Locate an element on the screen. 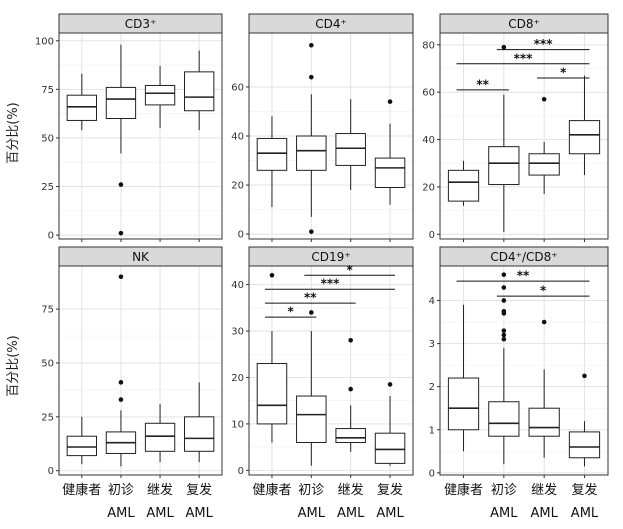  y-tick-label: 100 is located at coordinates (44, 41).